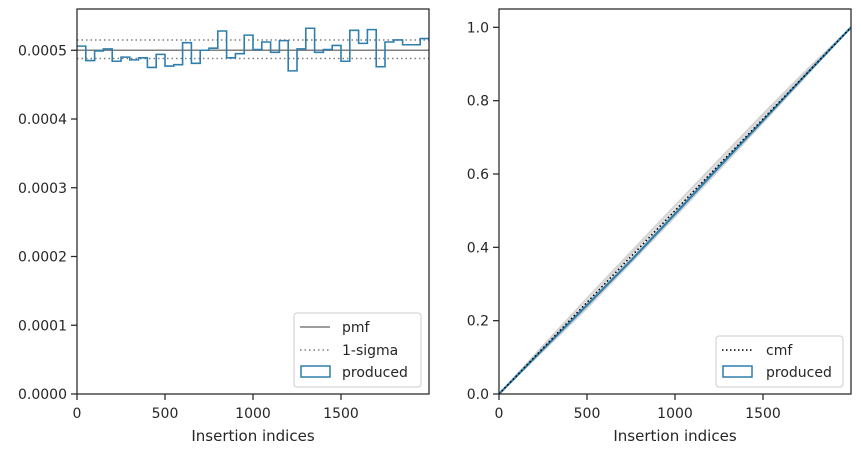  Describe the element at coordinates (42, 395) in the screenshot. I see `left-y-tick-label: 0.0000` at that location.